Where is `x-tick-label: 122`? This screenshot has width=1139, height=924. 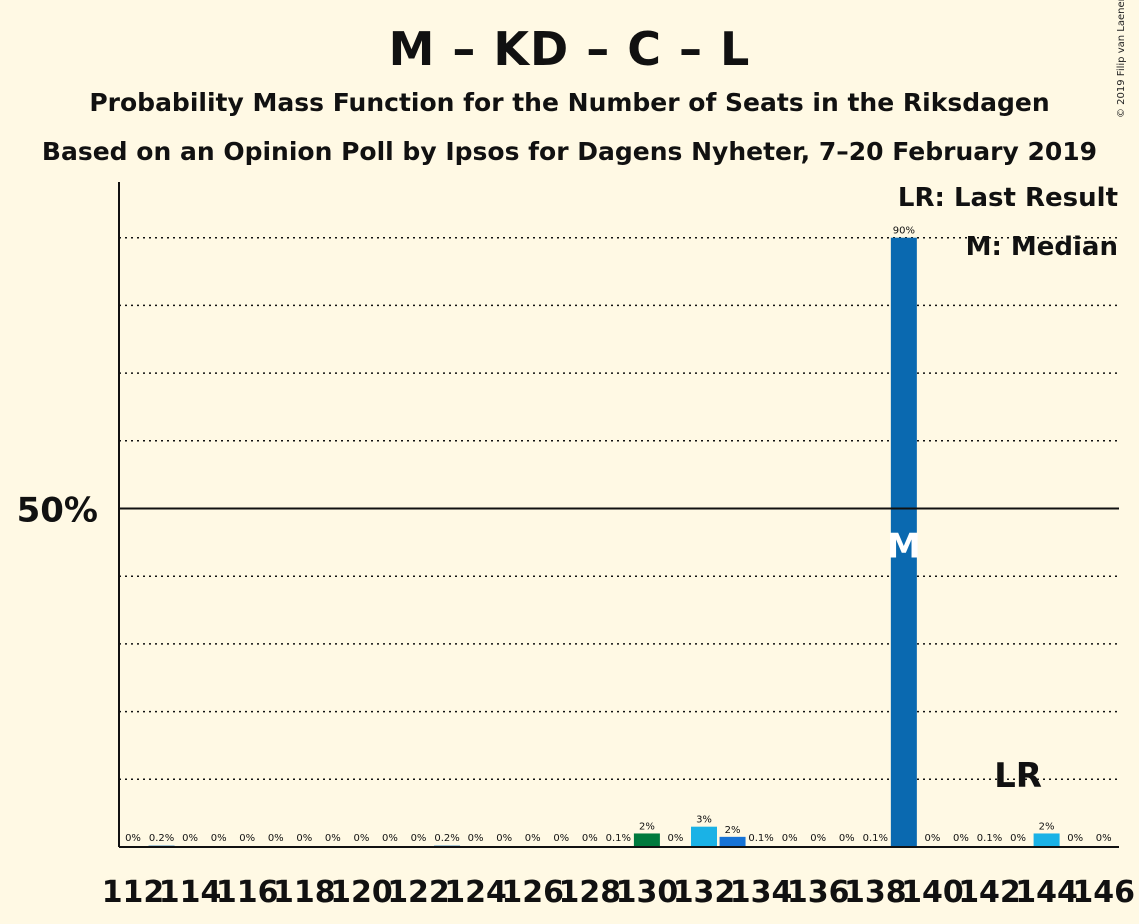 x-tick-label: 122 is located at coordinates (418, 892).